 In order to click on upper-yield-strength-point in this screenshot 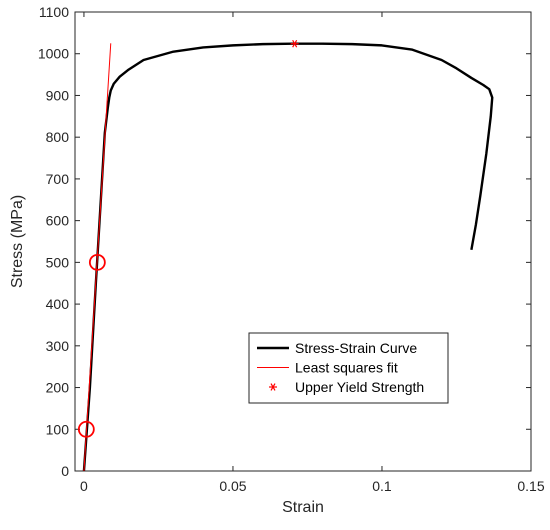, I will do `click(294, 43)`.